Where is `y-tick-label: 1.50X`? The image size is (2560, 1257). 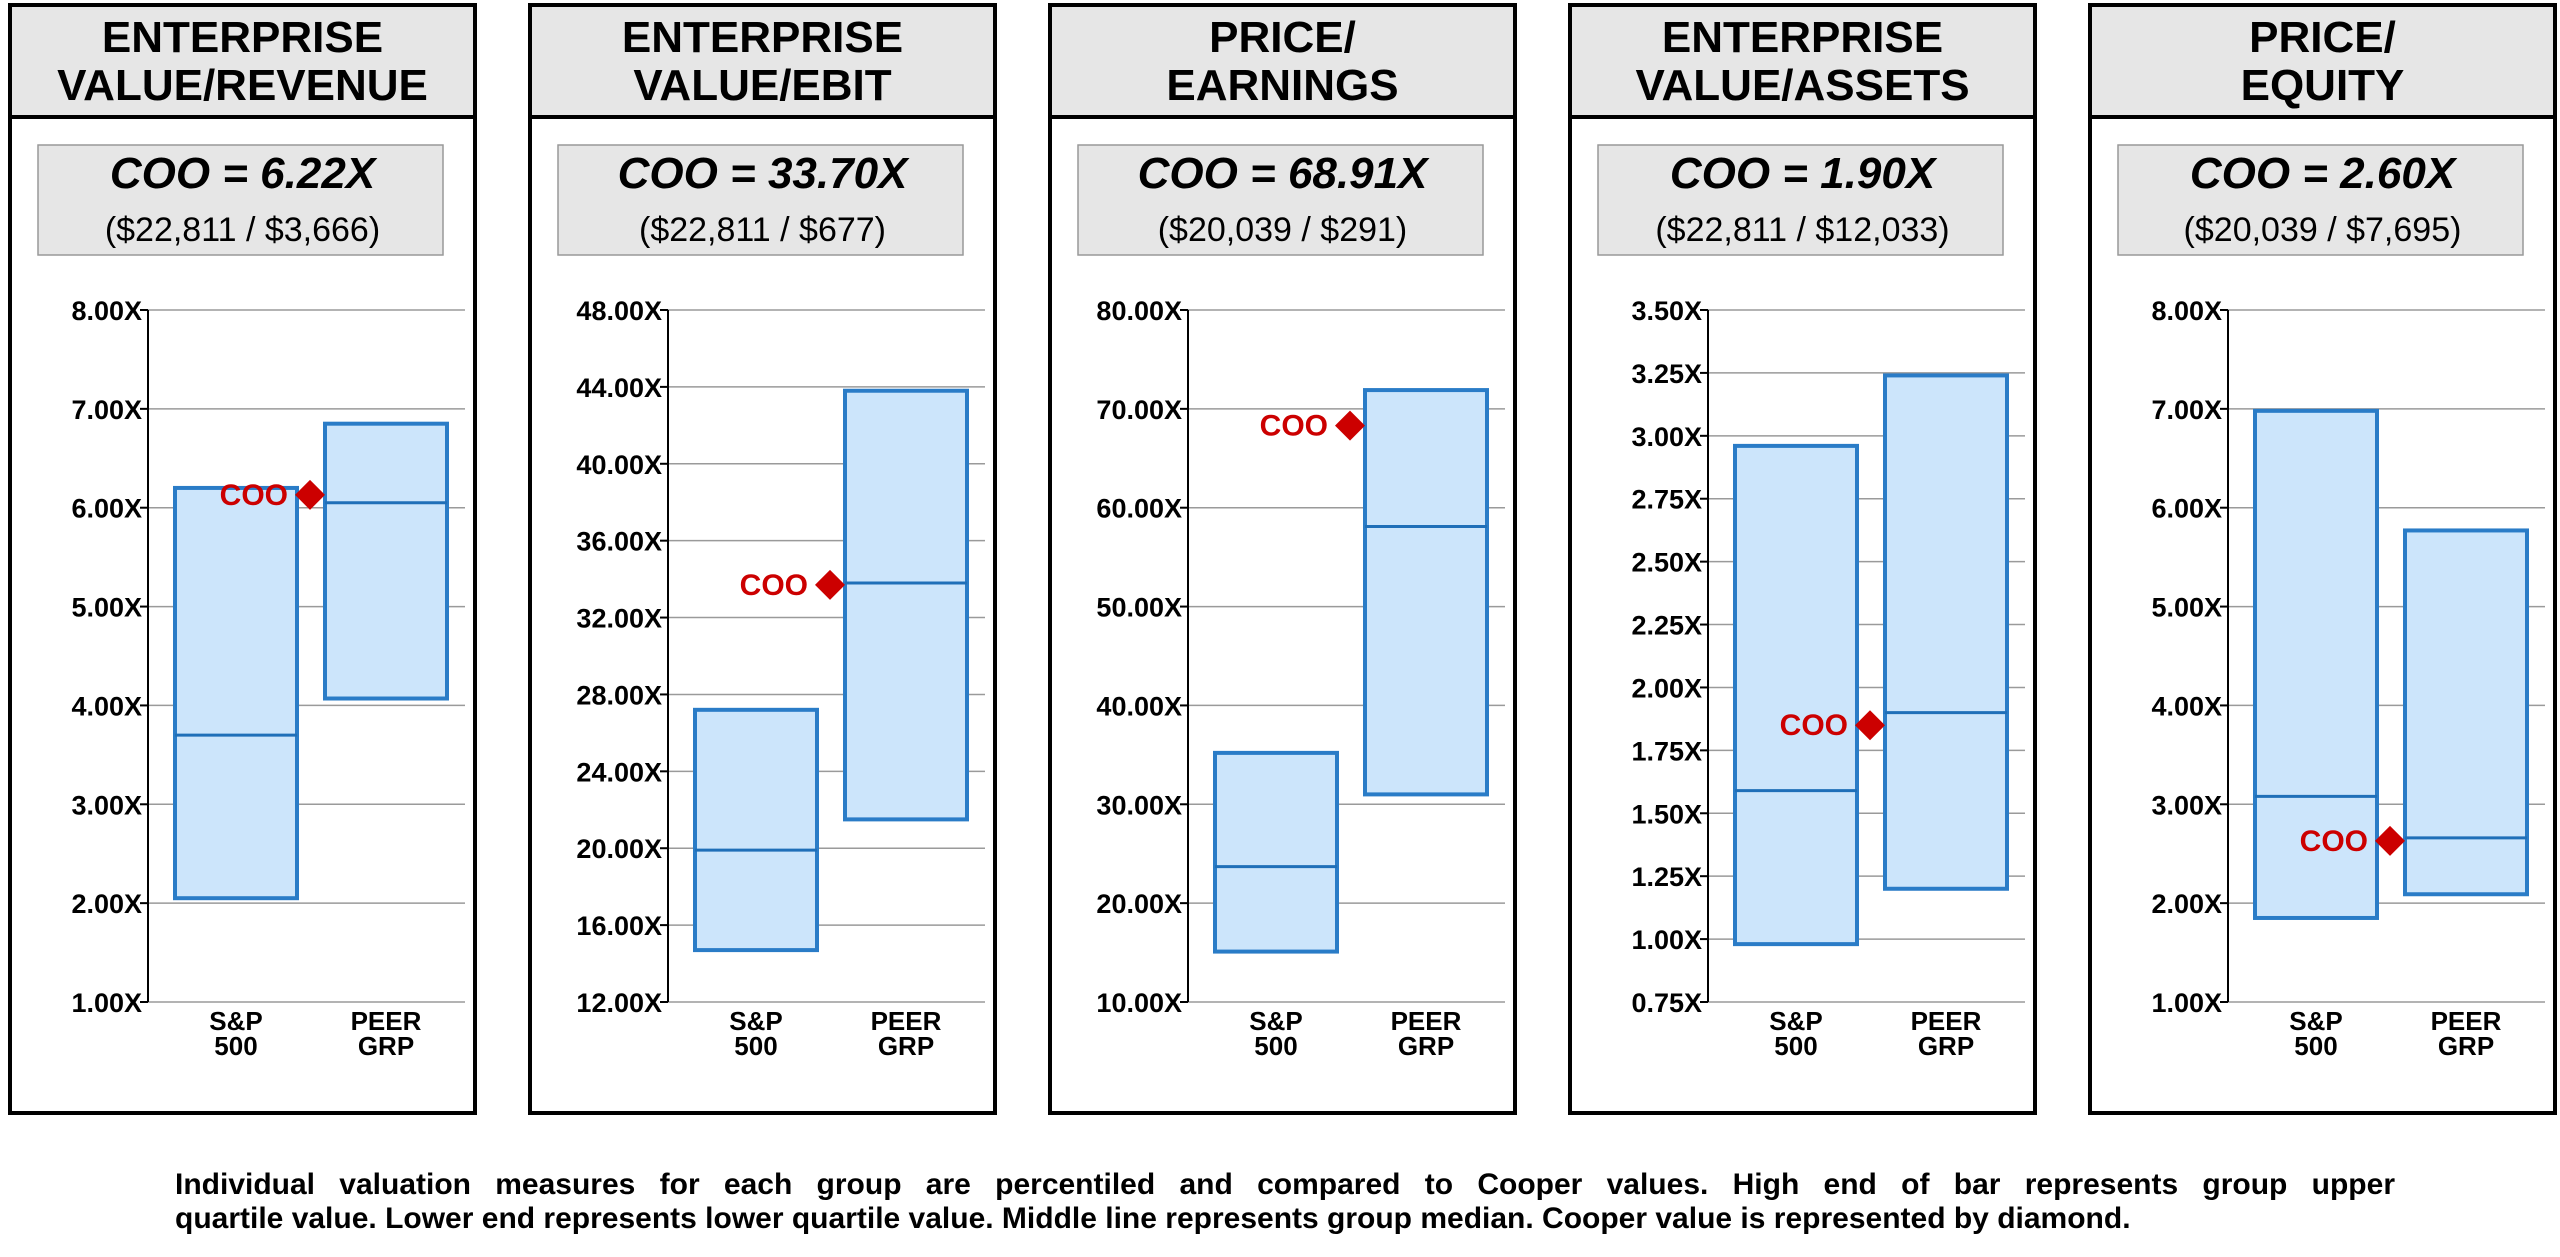
y-tick-label: 1.50X is located at coordinates (1666, 814).